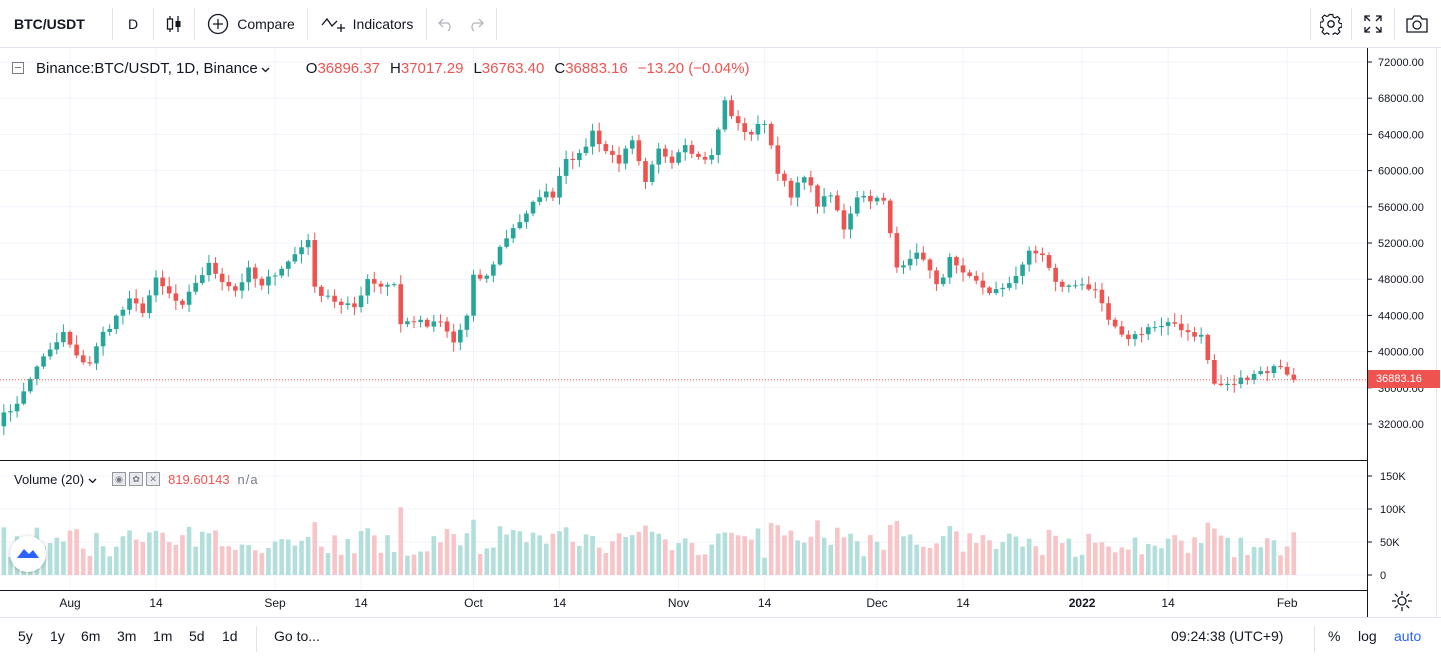 Image resolution: width=1441 pixels, height=660 pixels. Describe the element at coordinates (49, 479) in the screenshot. I see `volume-title: Volume (20)` at that location.